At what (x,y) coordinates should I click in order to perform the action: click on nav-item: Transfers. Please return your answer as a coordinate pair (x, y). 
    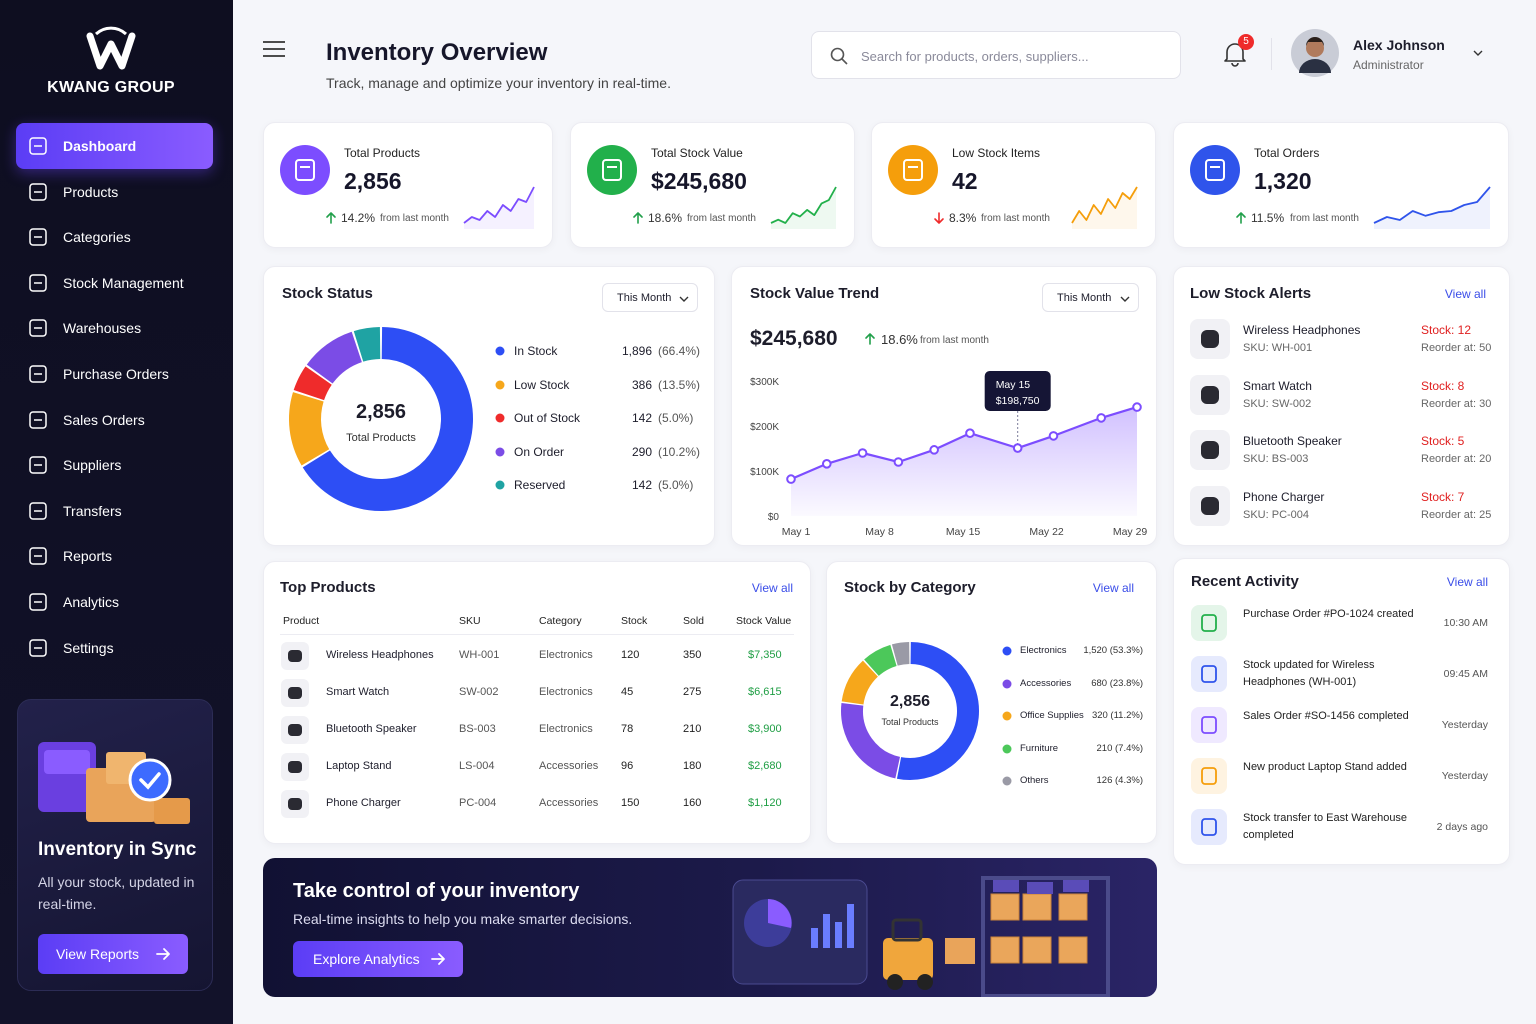
    Looking at the image, I should click on (114, 511).